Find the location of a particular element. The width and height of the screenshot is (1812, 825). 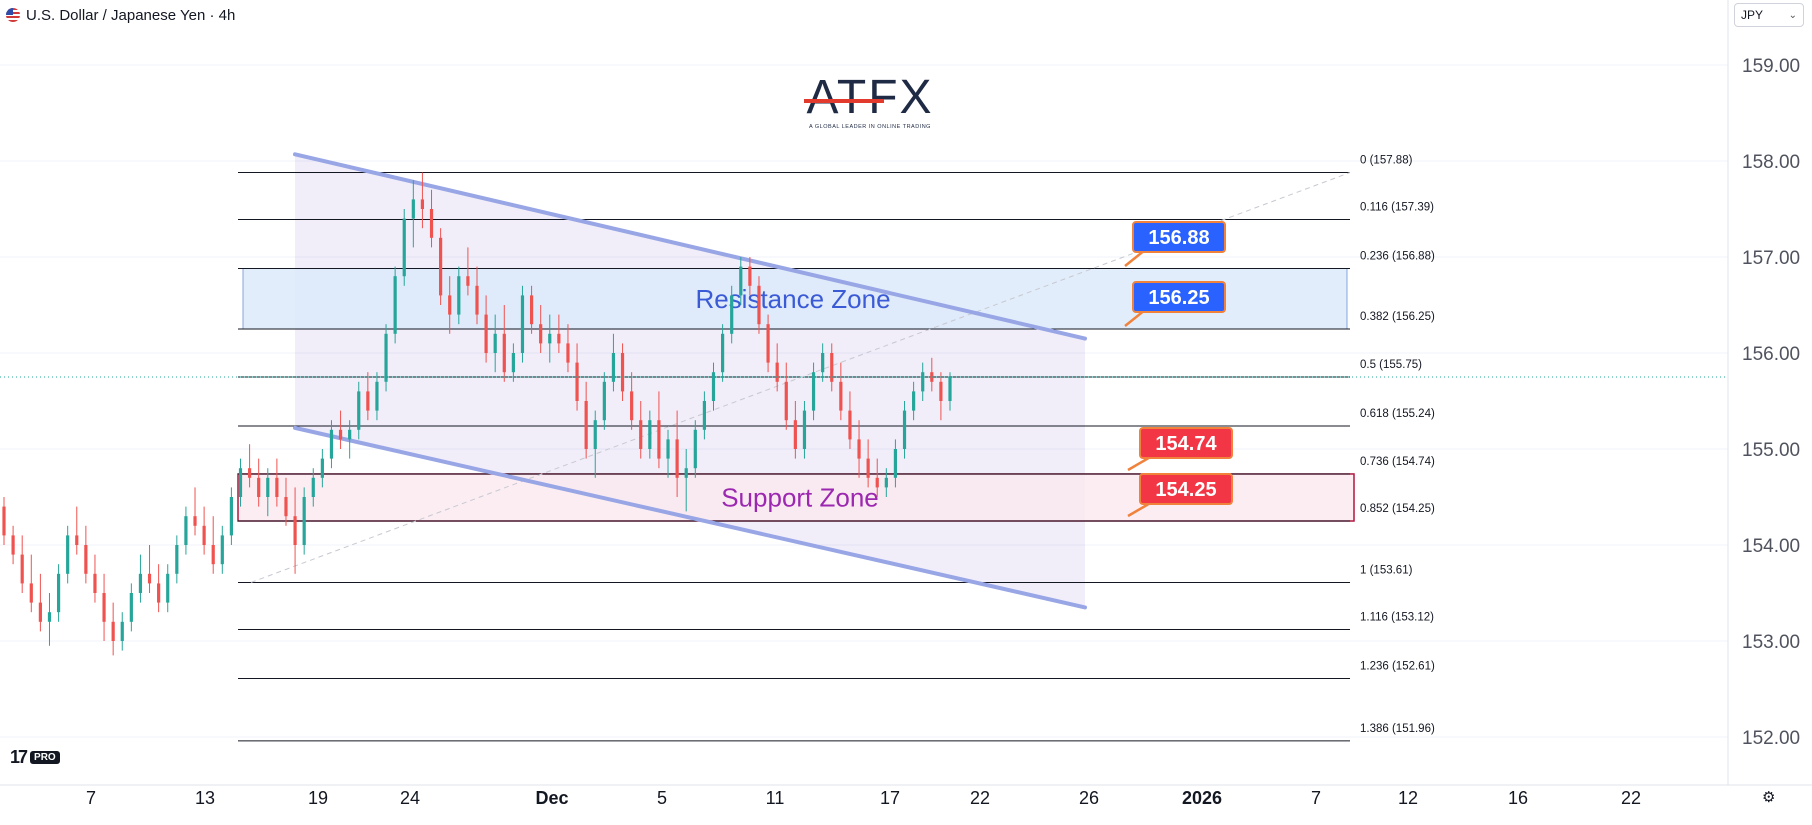

symbol-title: U.S. Dollar / Japanese Yen · 4h is located at coordinates (131, 15).